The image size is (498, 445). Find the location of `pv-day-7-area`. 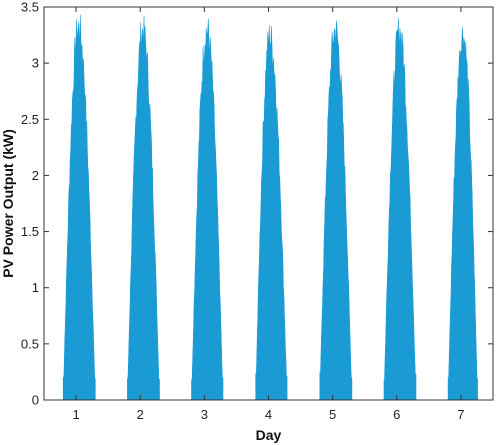

pv-day-7-area is located at coordinates (462, 214).